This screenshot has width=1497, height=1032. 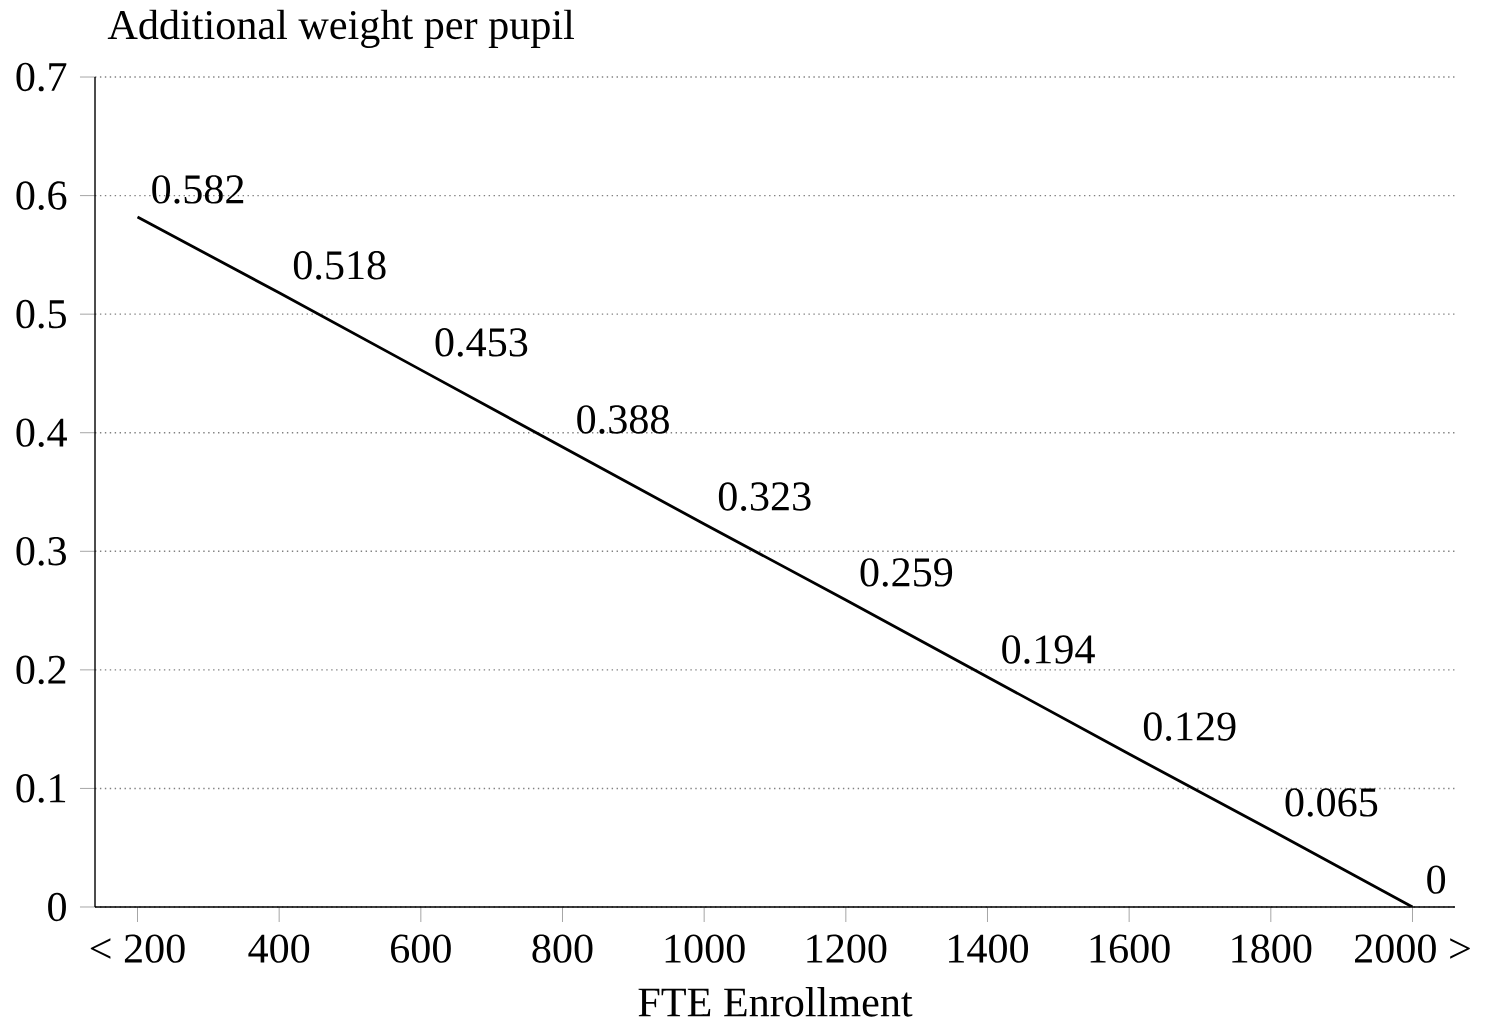 I want to click on x-axis-title: FTE Enrollment, so click(x=775, y=1002).